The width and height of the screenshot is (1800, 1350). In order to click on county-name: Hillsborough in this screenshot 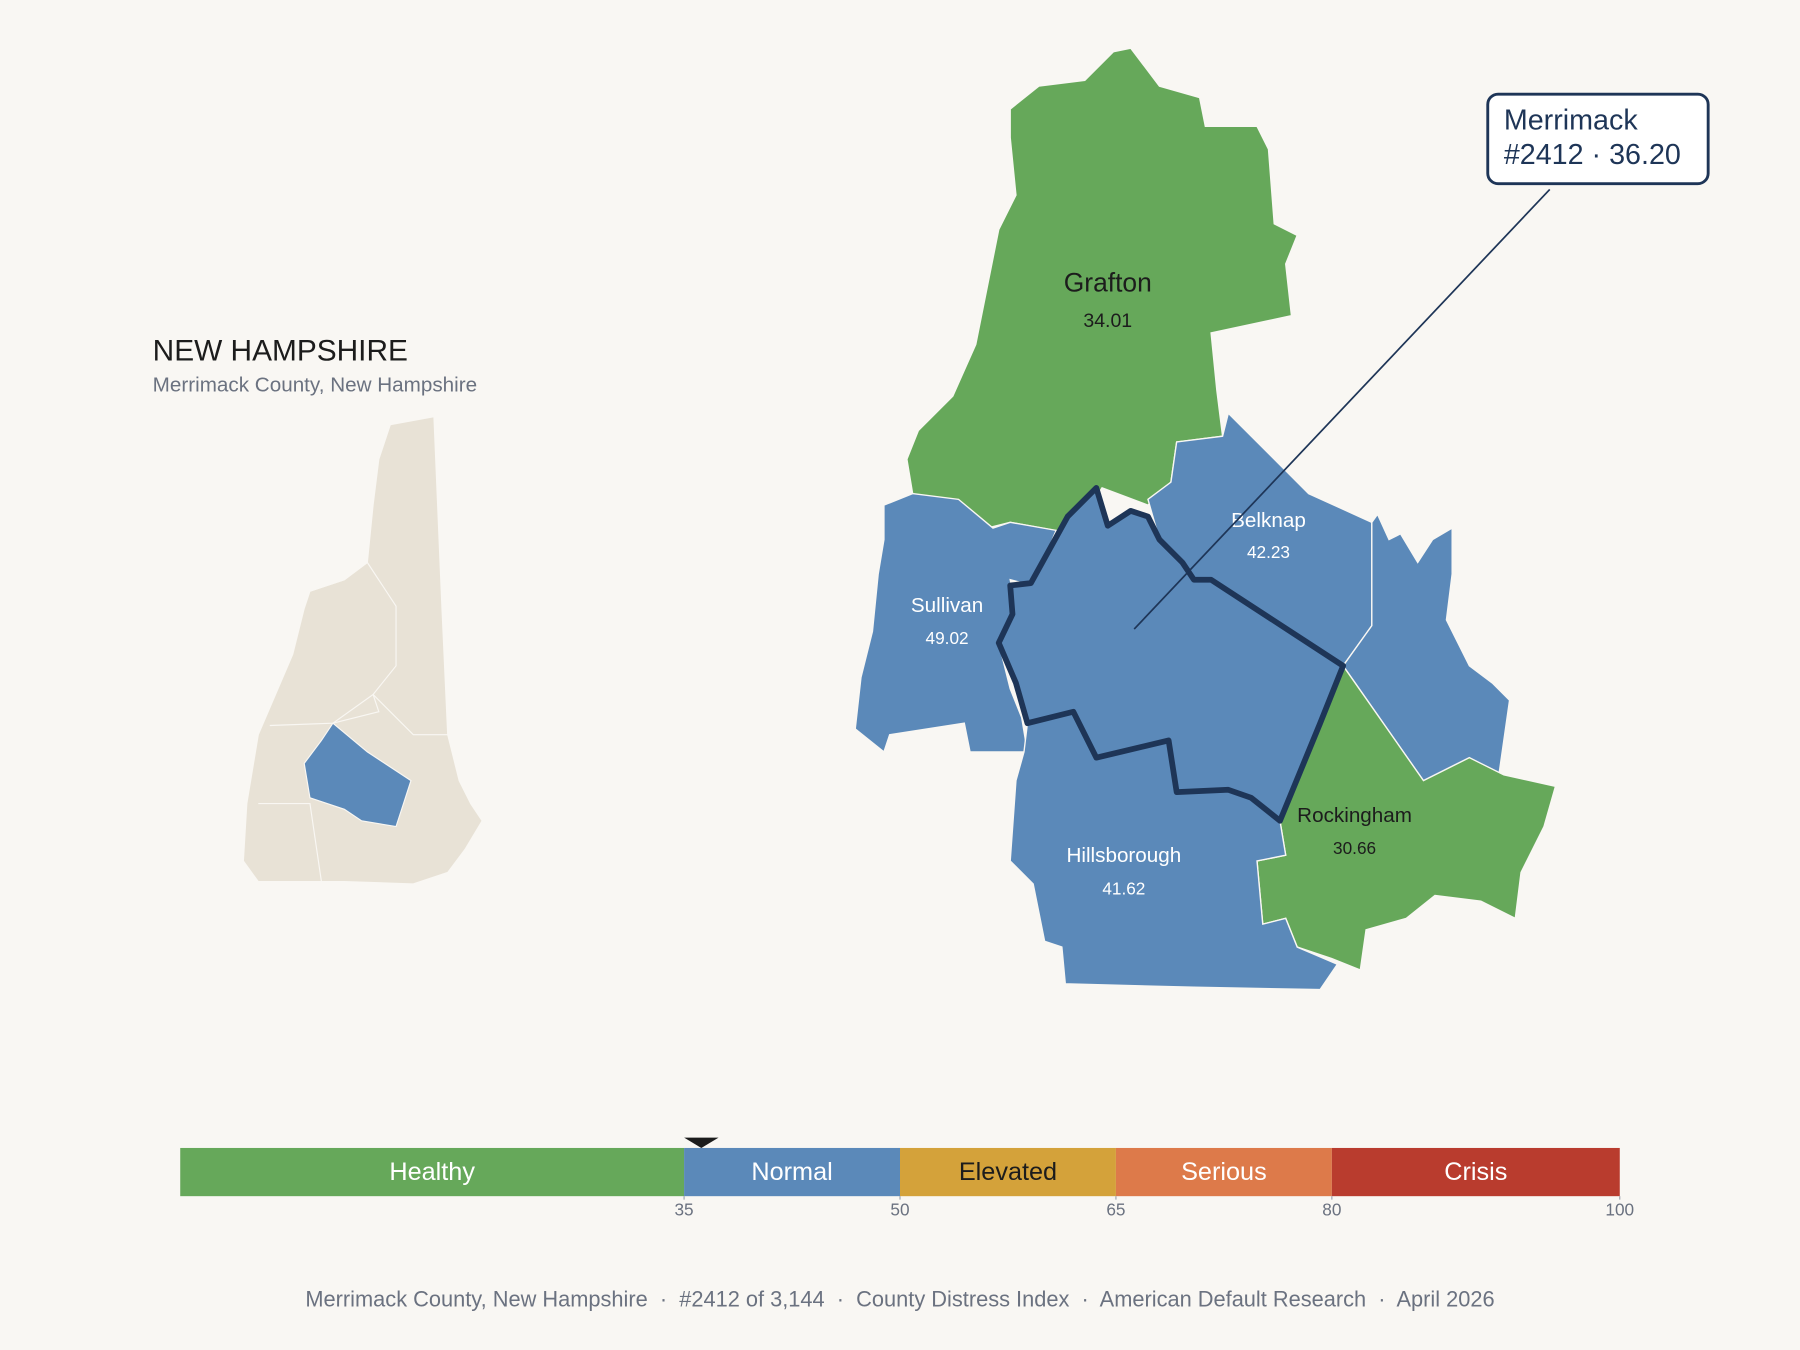, I will do `click(1123, 855)`.